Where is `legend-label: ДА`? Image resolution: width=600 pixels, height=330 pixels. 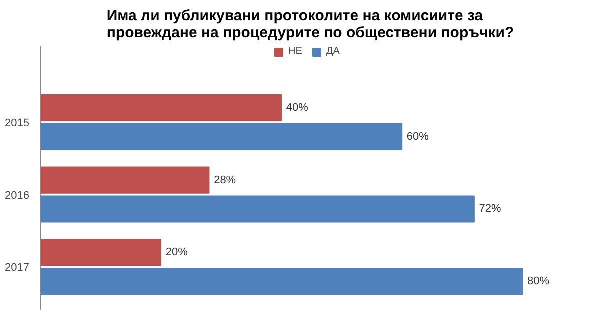 legend-label: ДА is located at coordinates (333, 51).